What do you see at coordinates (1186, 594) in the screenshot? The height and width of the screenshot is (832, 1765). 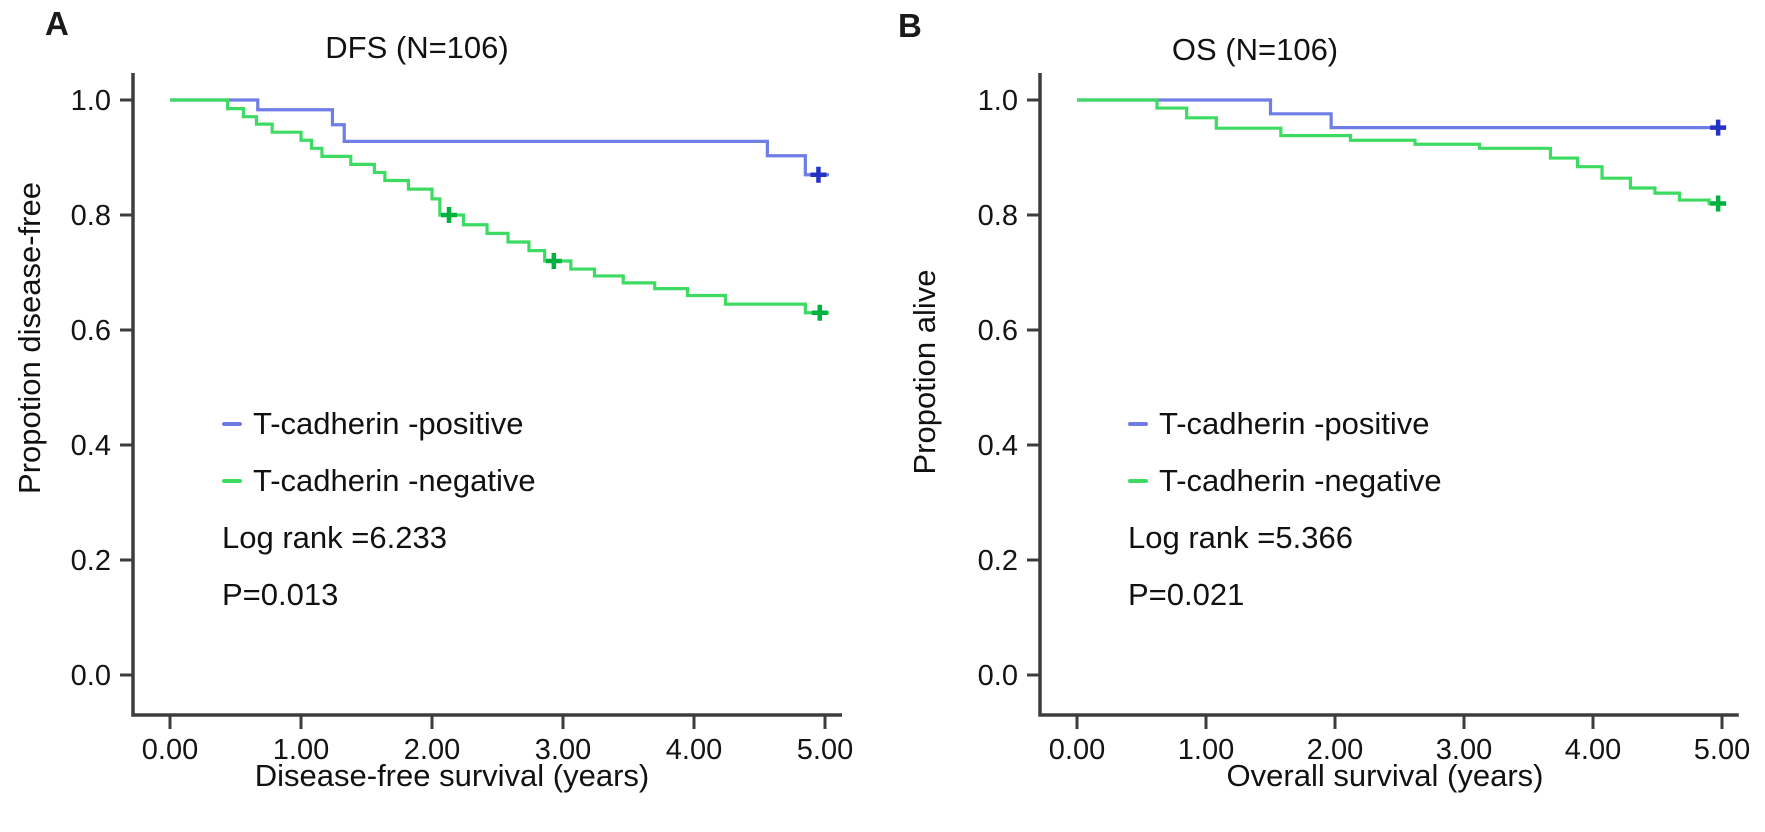 I see `p-value: P=0.021` at bounding box center [1186, 594].